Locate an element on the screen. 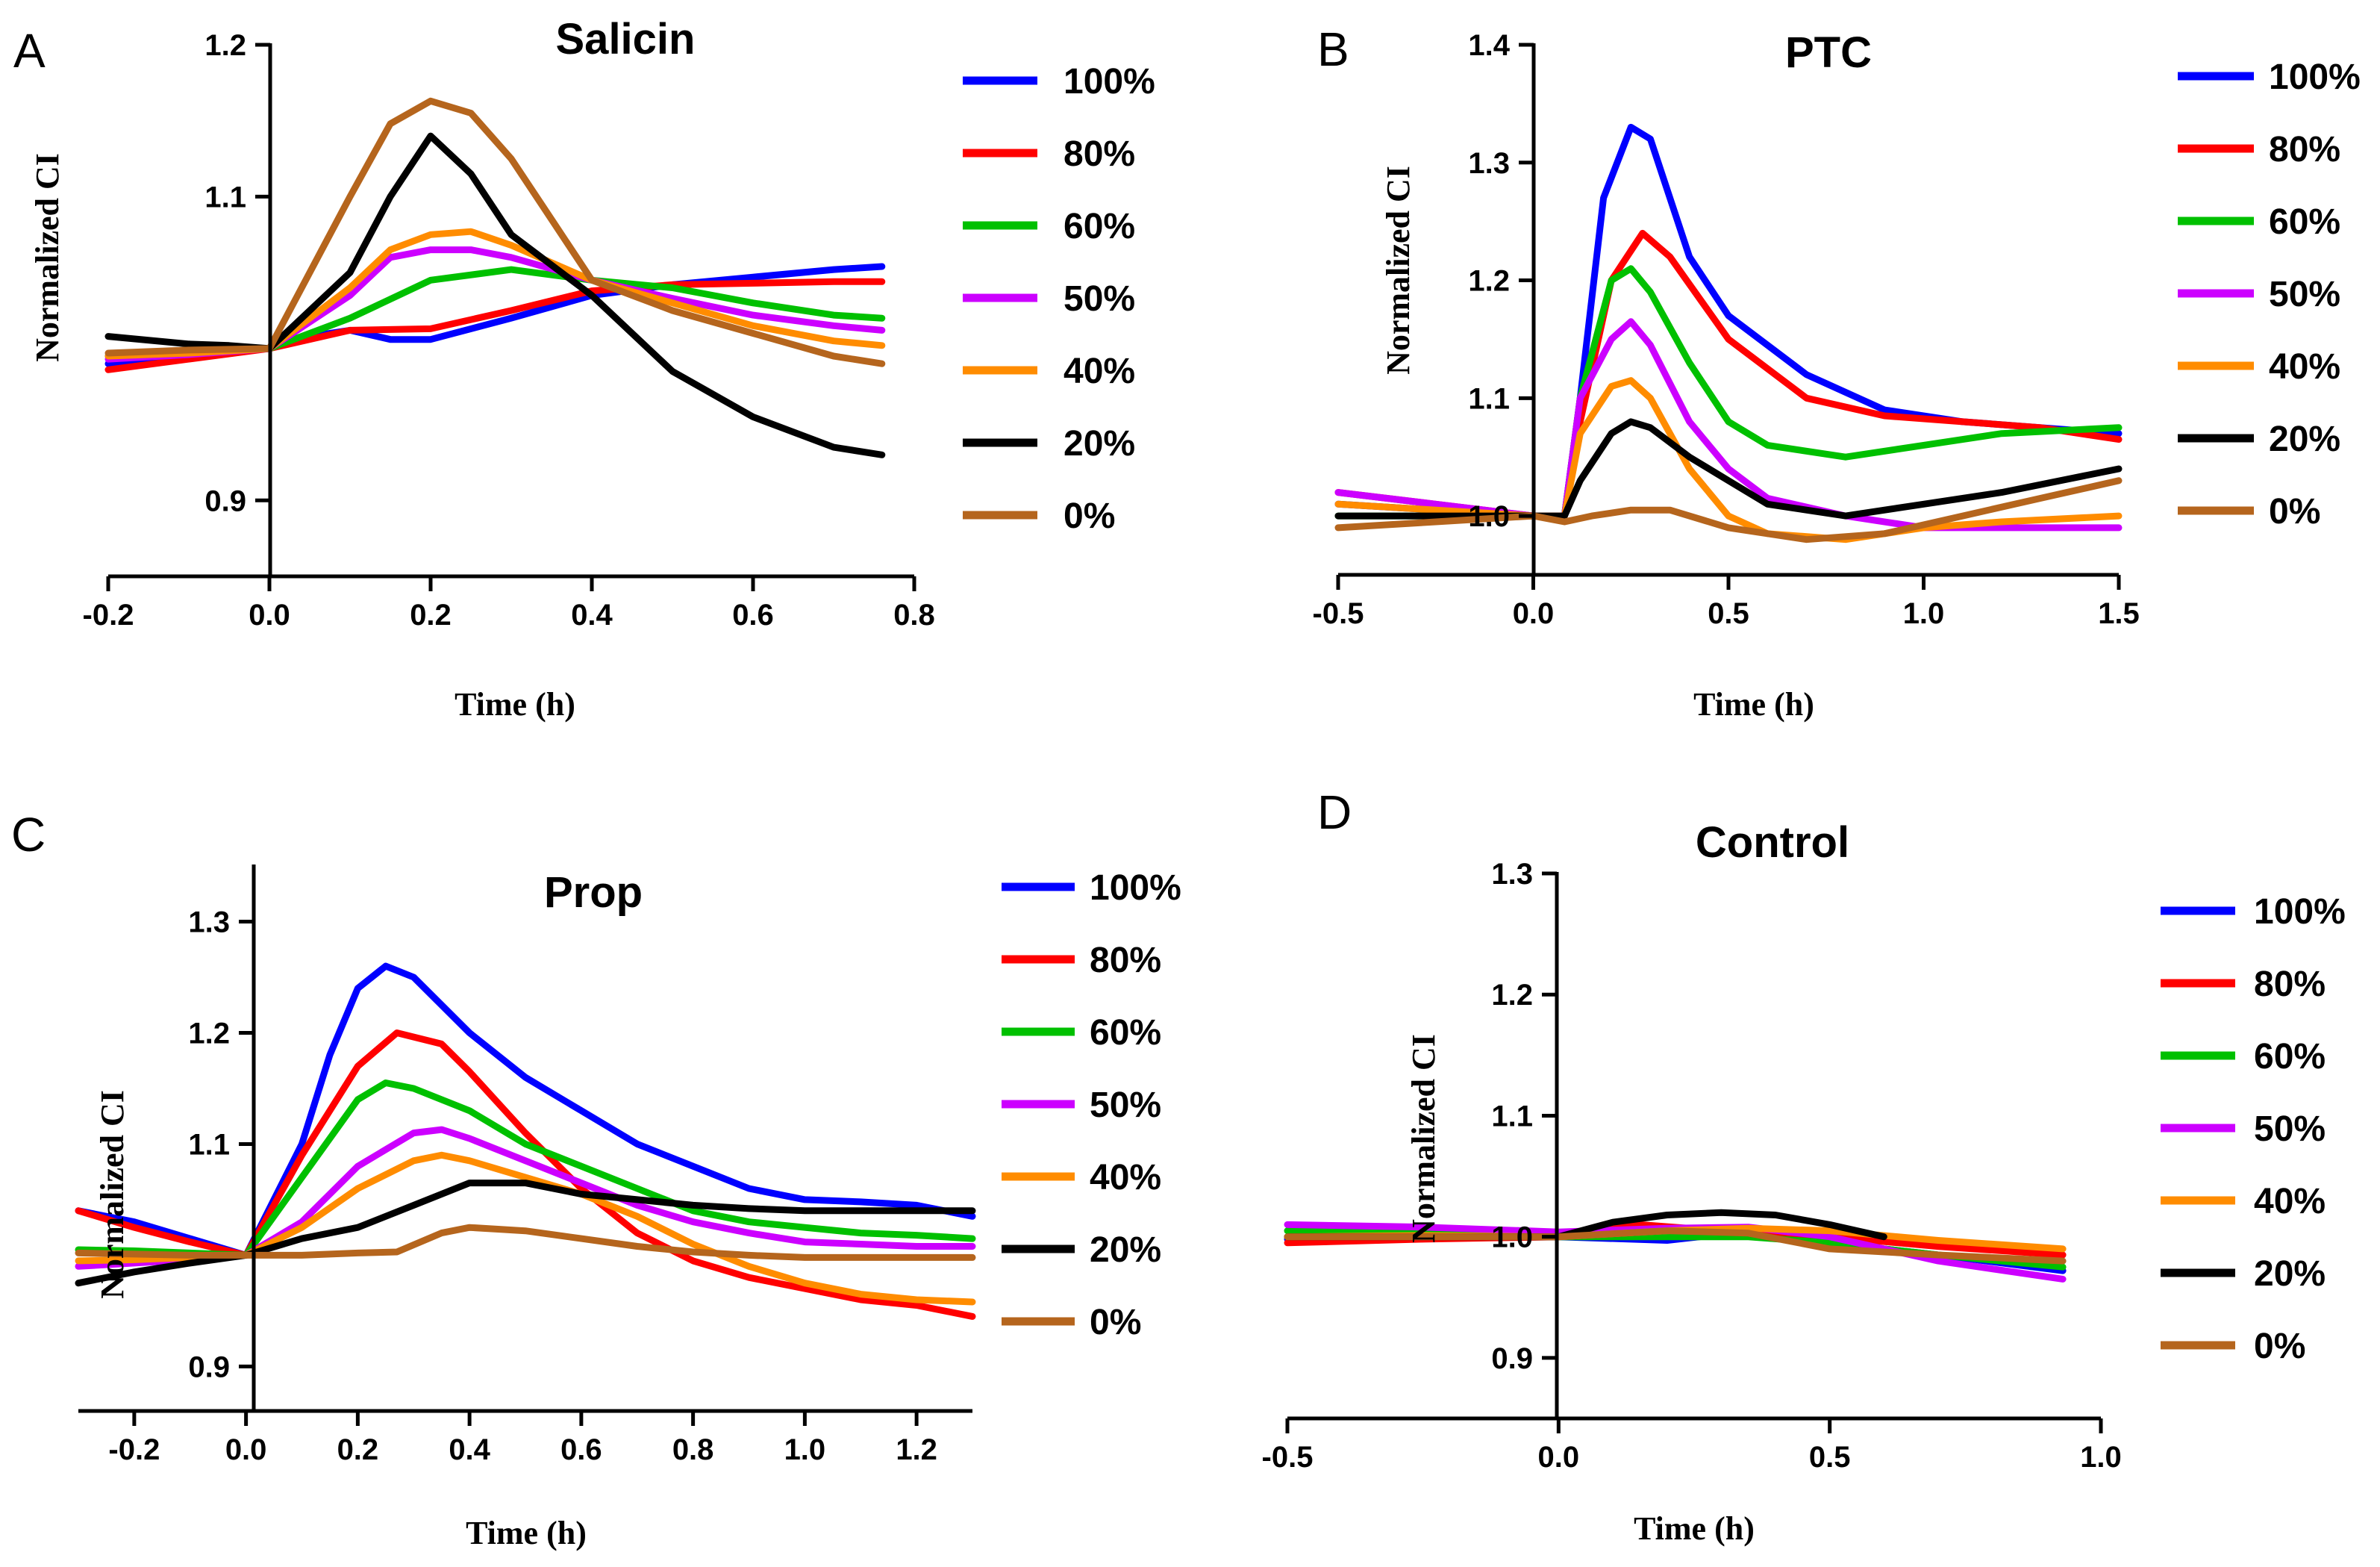 The height and width of the screenshot is (1567, 2380). panel-c-title: Prop is located at coordinates (593, 893).